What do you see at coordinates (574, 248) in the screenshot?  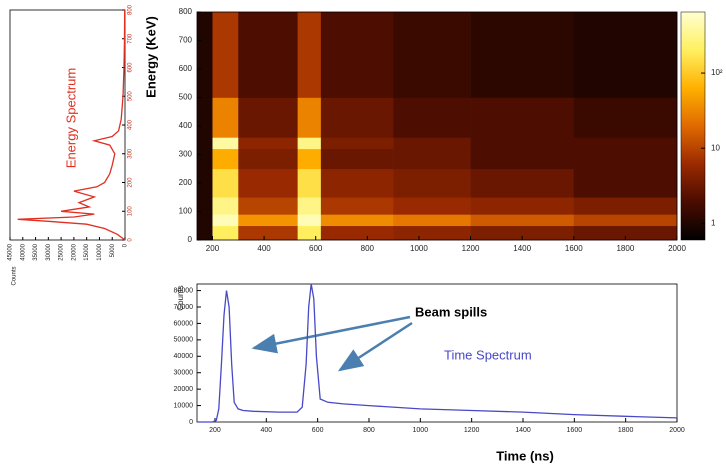 I see `x-tick-label: 1600` at bounding box center [574, 248].